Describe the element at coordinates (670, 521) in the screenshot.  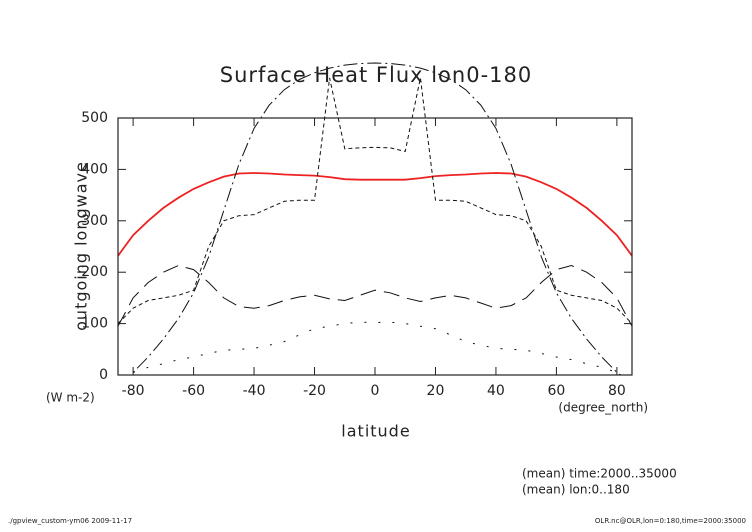
I see `footer-right: OLR.nc@OLR,lon=0:180,time=2000:35000` at that location.